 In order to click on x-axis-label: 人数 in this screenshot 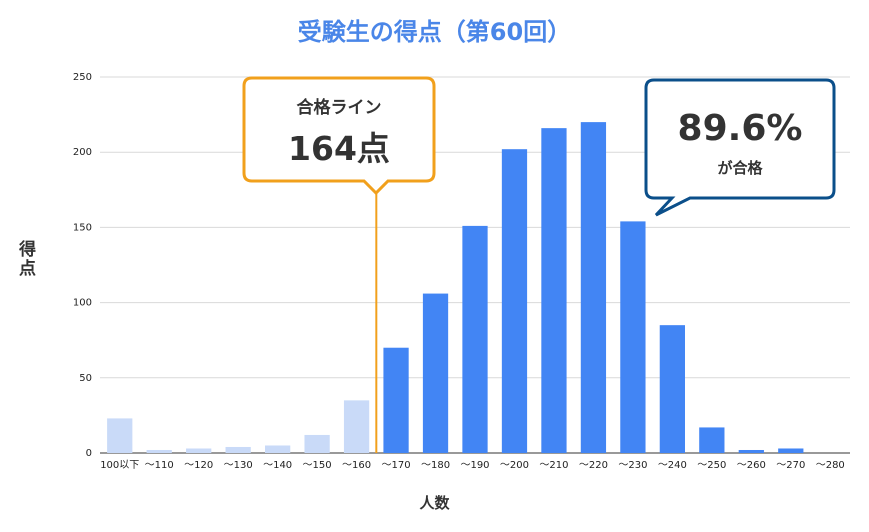, I will do `click(434, 503)`.